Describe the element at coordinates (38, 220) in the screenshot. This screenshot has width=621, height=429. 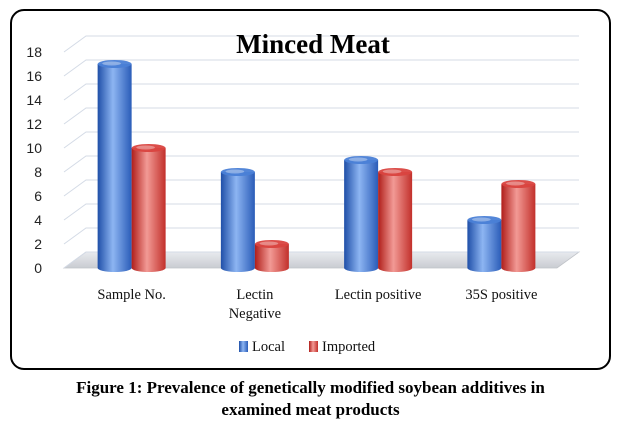
I see `y-tick-label: 4` at that location.